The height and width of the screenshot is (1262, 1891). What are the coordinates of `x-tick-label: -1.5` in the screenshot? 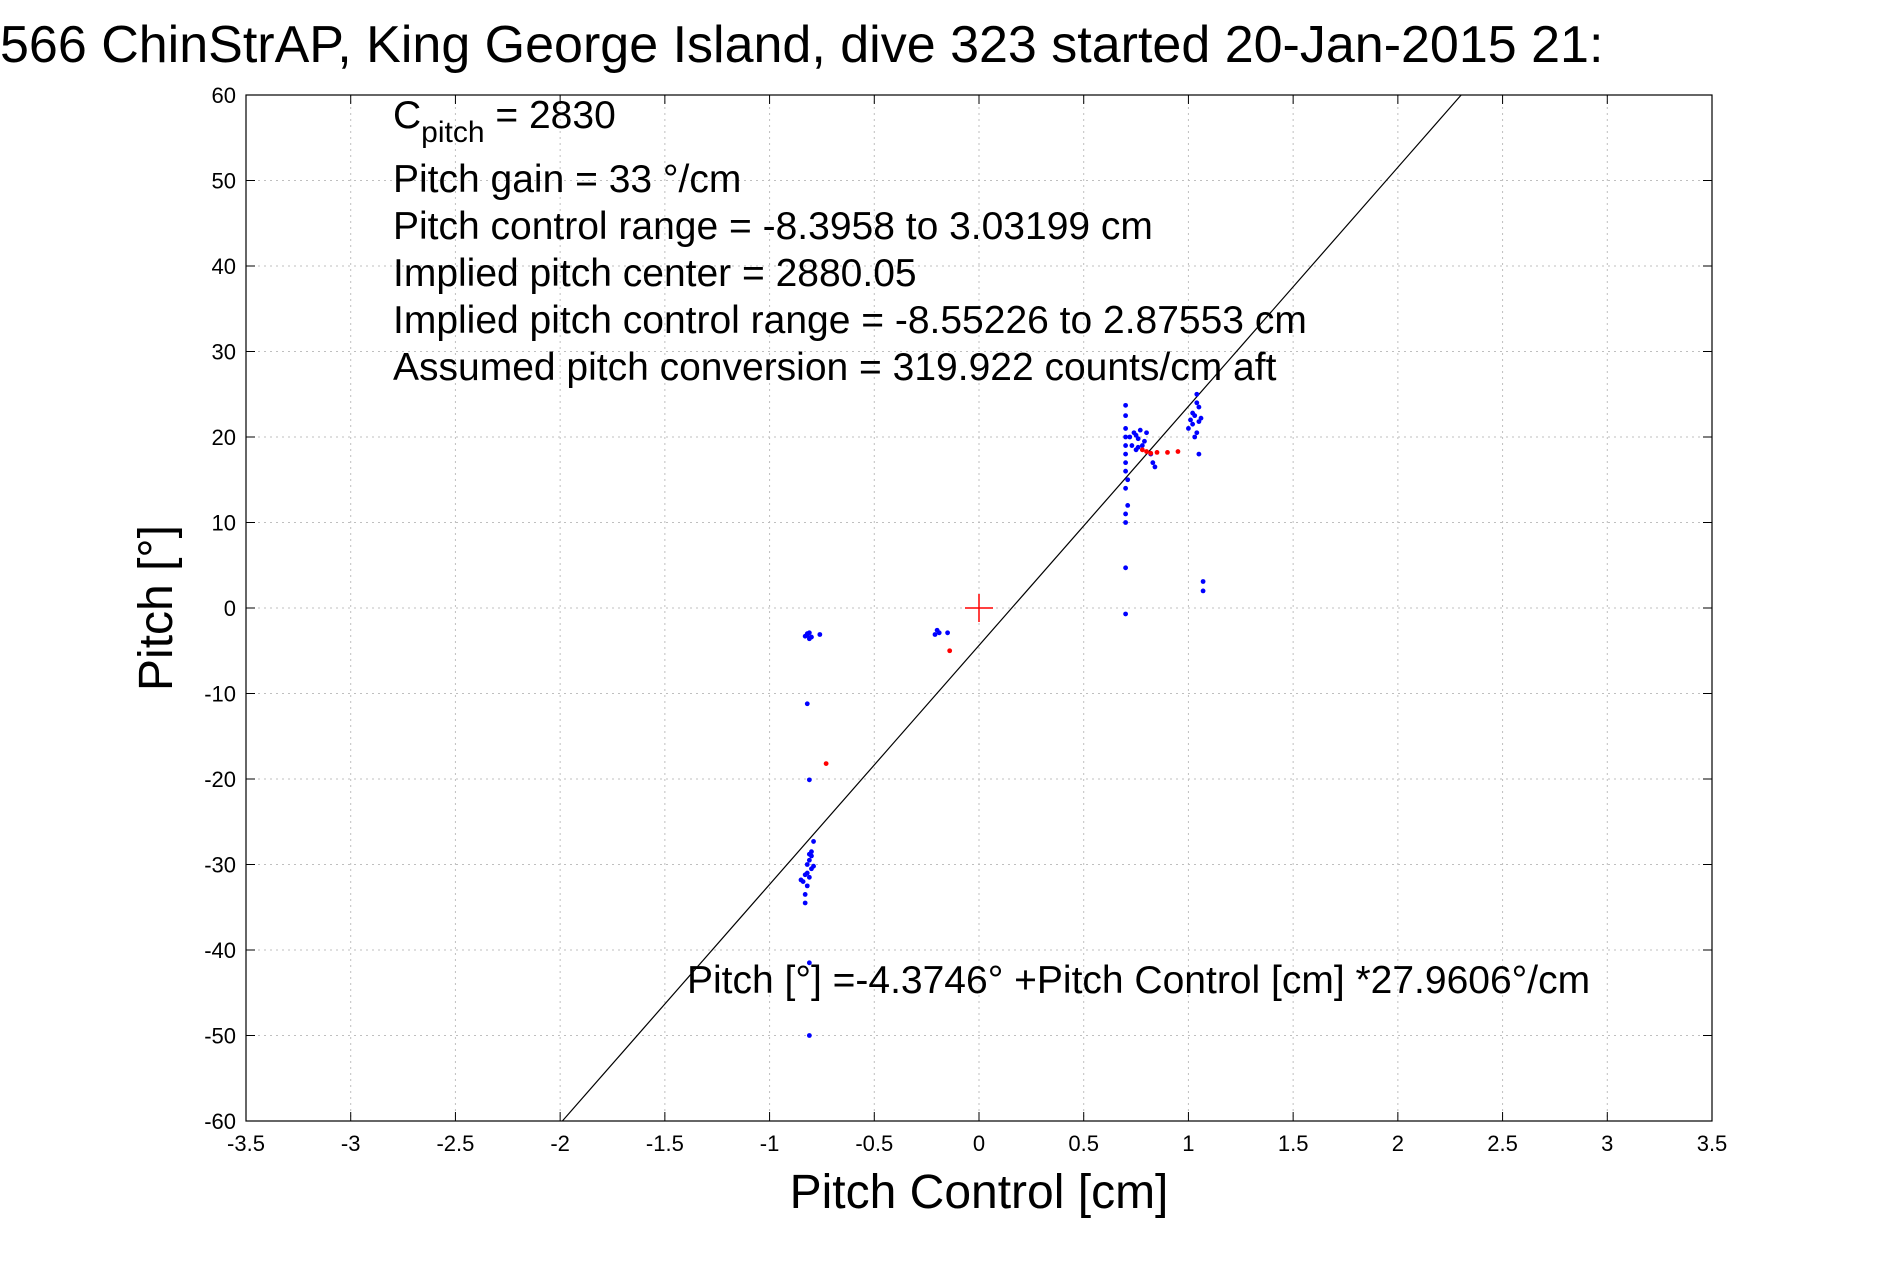 It's located at (665, 1143).